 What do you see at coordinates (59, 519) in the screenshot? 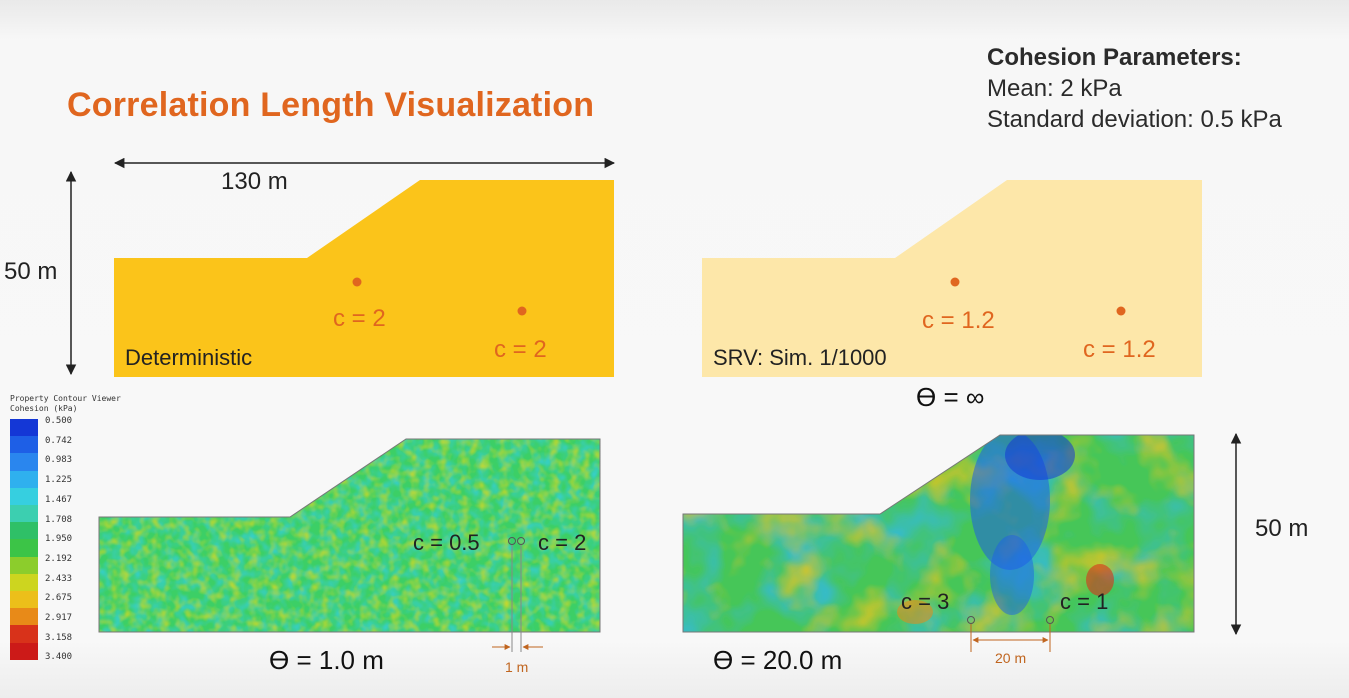
I see `legend-value: 1.708` at bounding box center [59, 519].